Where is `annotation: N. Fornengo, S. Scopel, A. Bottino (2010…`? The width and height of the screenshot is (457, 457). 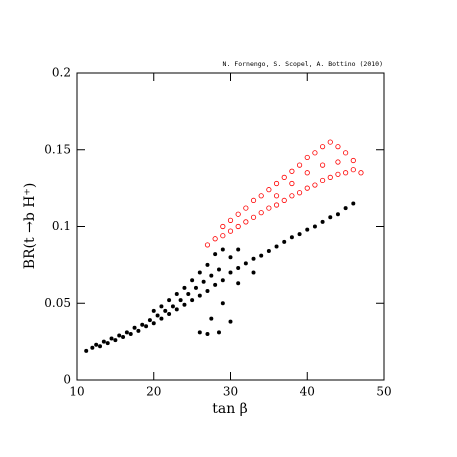 annotation: N. Fornengo, S. Scopel, A. Bottino (2010… is located at coordinates (303, 64).